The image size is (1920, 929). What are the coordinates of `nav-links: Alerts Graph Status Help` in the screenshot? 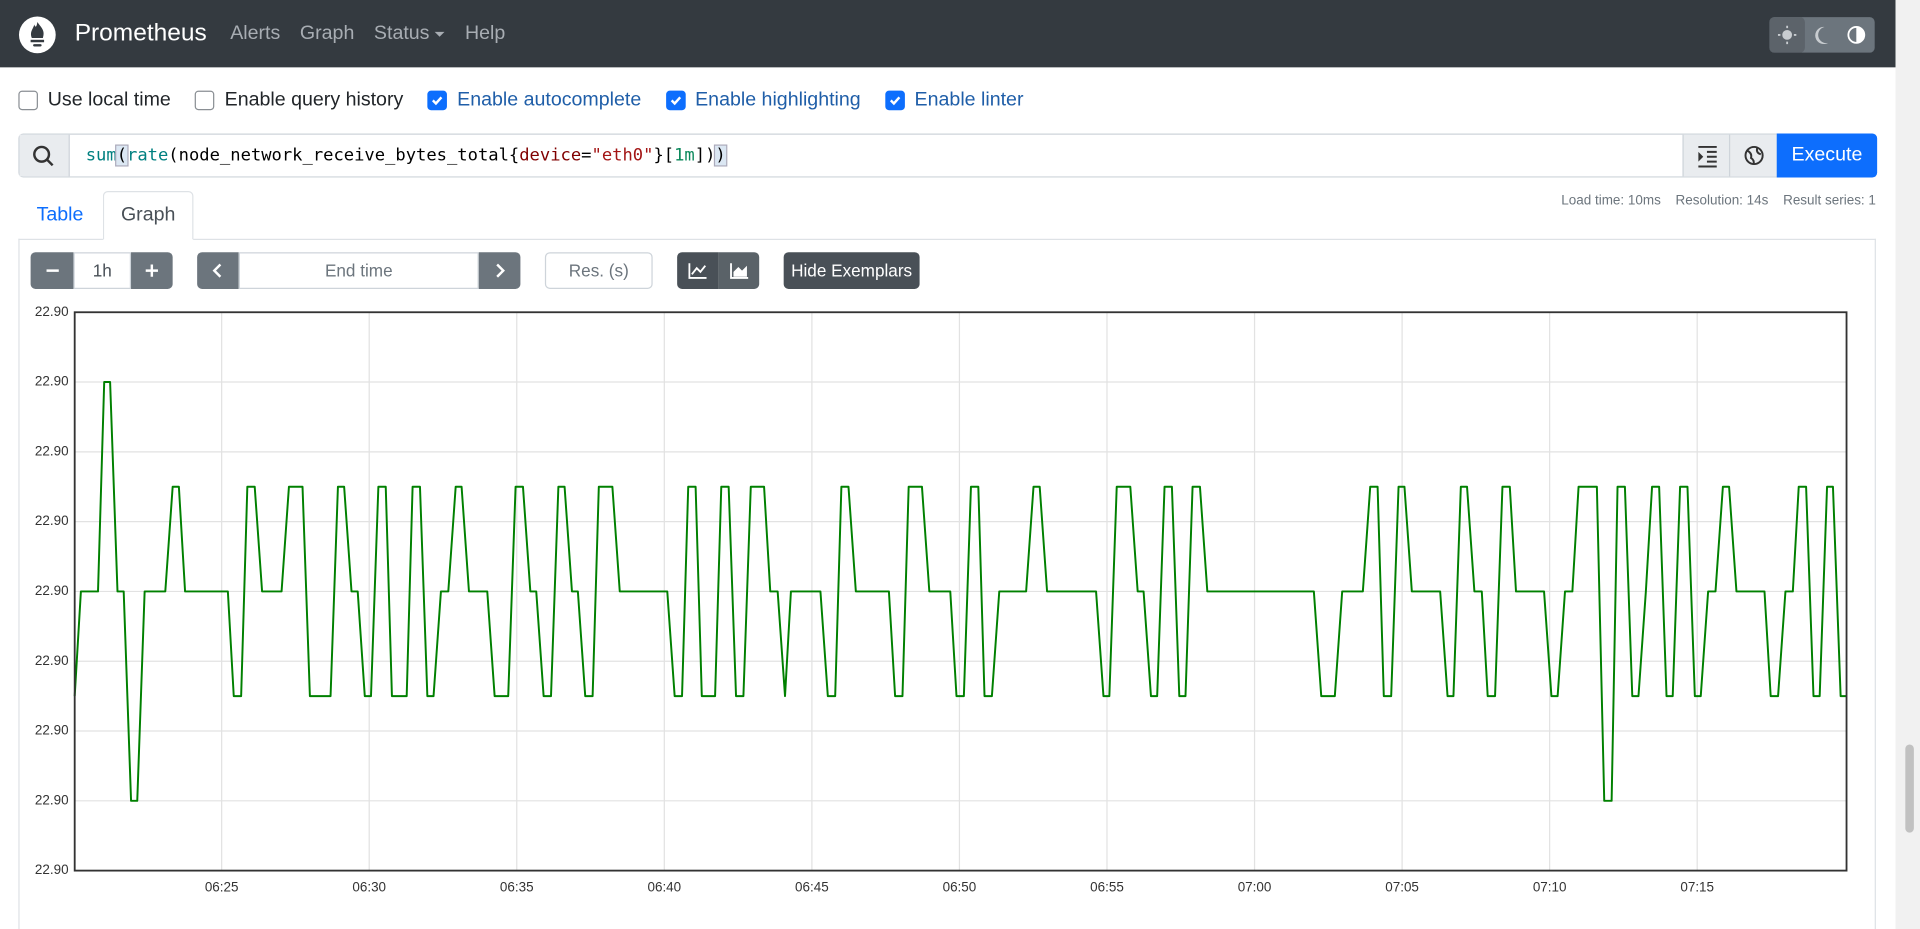 It's located at (367, 34).